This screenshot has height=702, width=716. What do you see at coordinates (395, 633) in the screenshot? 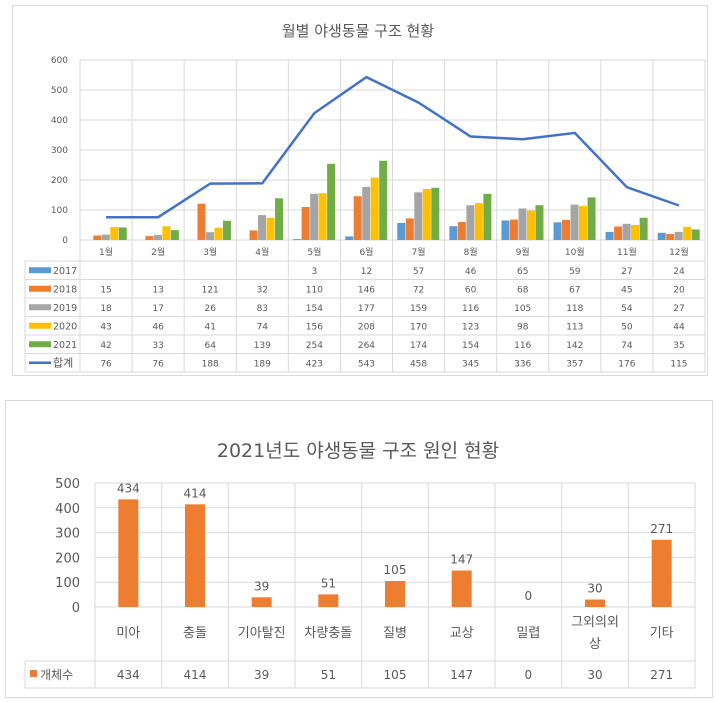
I see `x-tick-label: 질병` at bounding box center [395, 633].